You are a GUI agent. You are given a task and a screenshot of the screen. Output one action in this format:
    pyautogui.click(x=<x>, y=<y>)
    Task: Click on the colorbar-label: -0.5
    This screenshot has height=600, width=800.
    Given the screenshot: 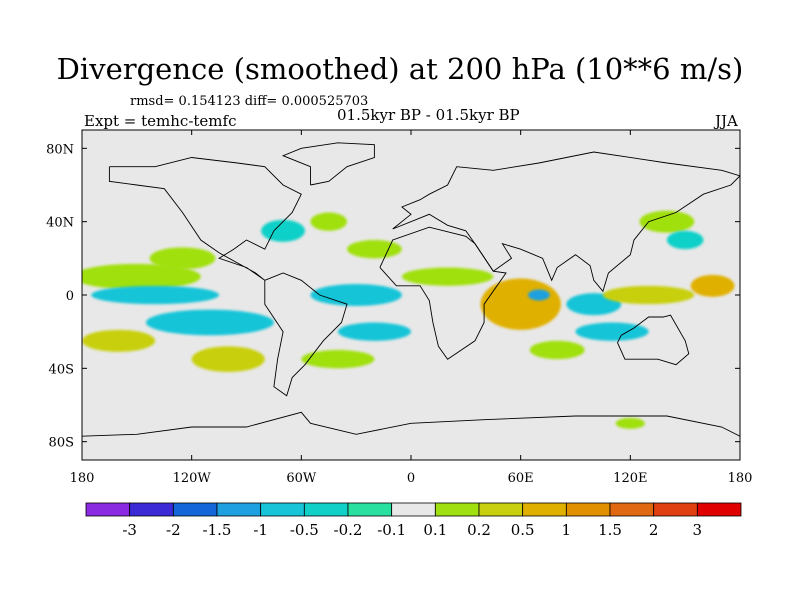 What is the action you would take?
    pyautogui.click(x=304, y=530)
    